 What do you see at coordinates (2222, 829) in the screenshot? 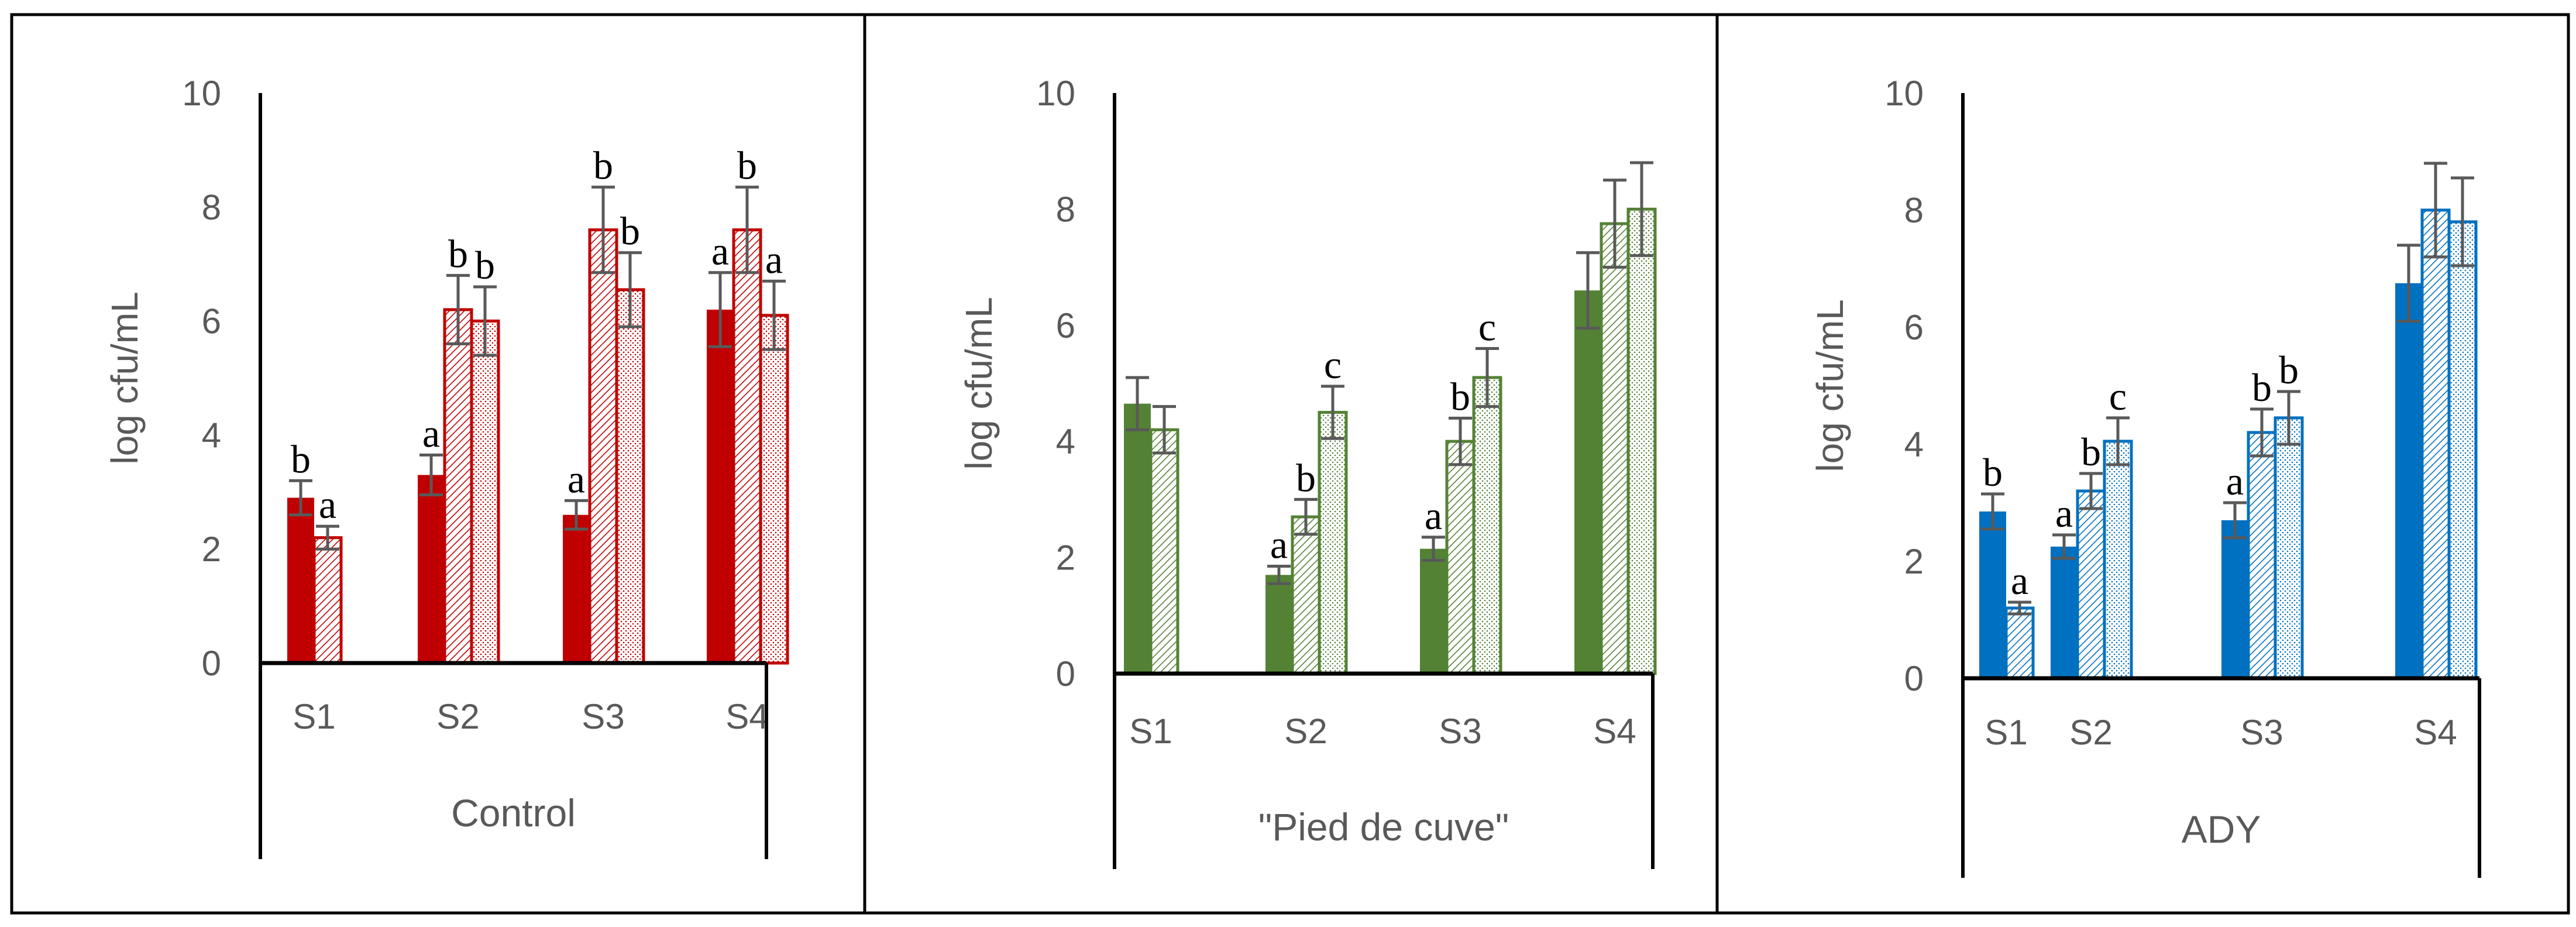
I see `category-group-title: ADY` at bounding box center [2222, 829].